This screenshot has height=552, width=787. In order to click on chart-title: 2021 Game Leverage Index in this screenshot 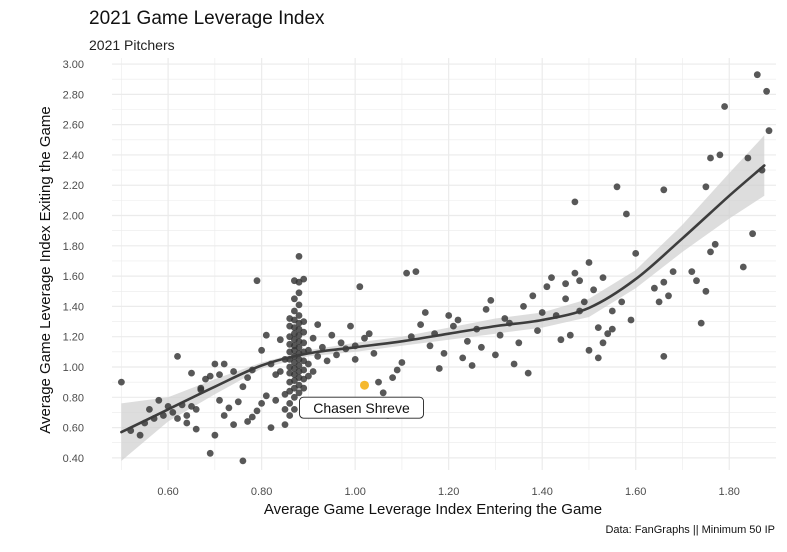, I will do `click(207, 18)`.